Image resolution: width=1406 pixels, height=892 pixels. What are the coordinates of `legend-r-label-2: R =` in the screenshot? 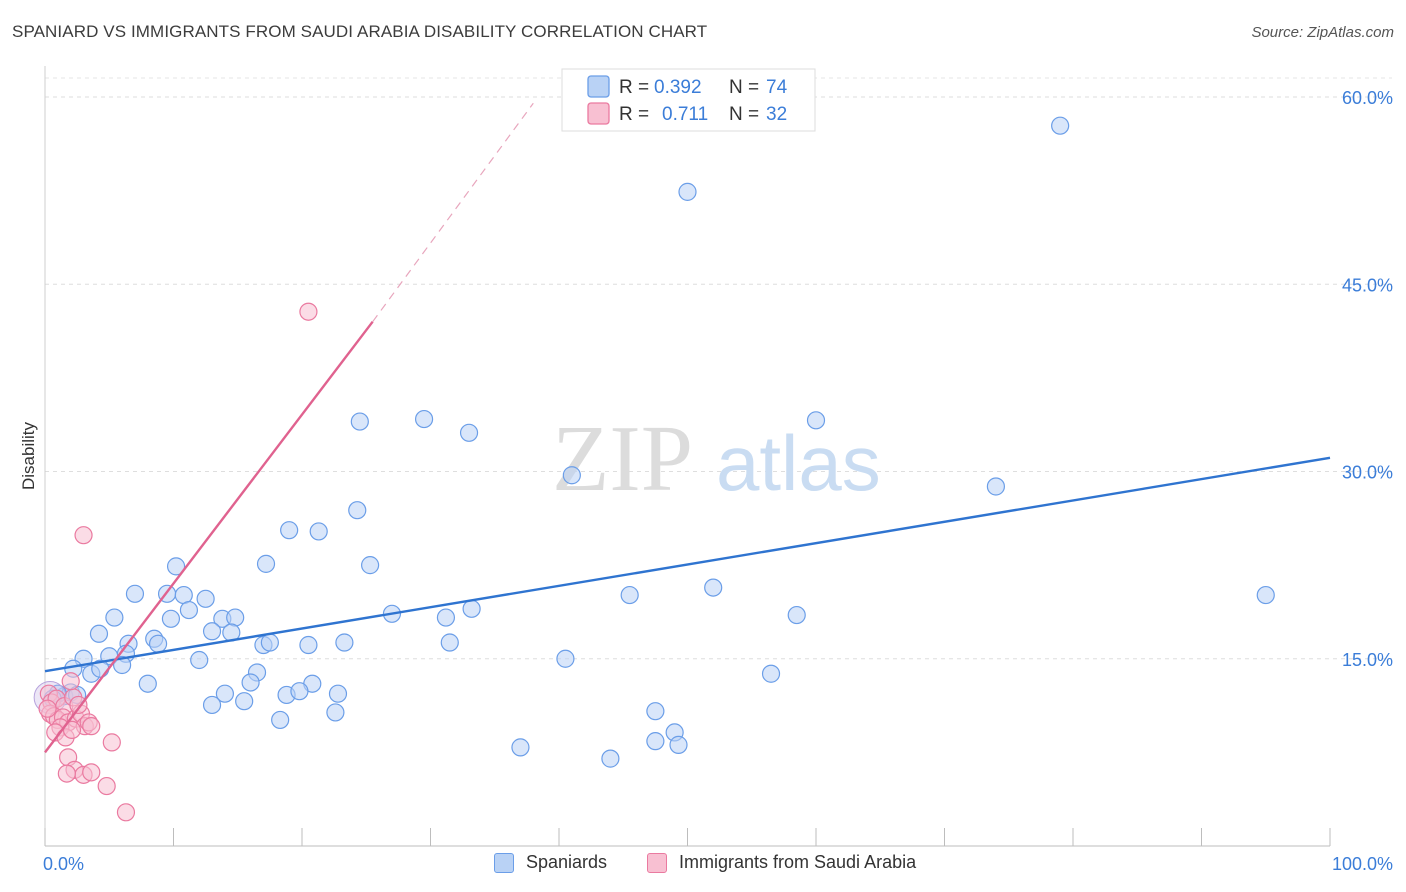 It's located at (634, 114).